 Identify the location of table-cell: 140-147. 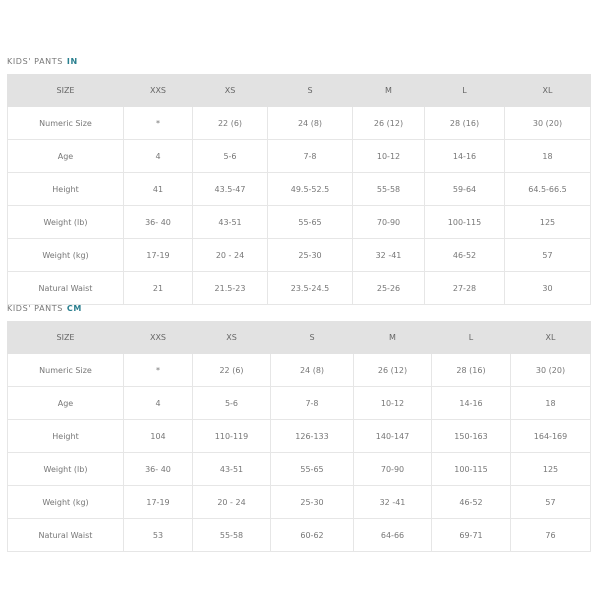
(392, 436).